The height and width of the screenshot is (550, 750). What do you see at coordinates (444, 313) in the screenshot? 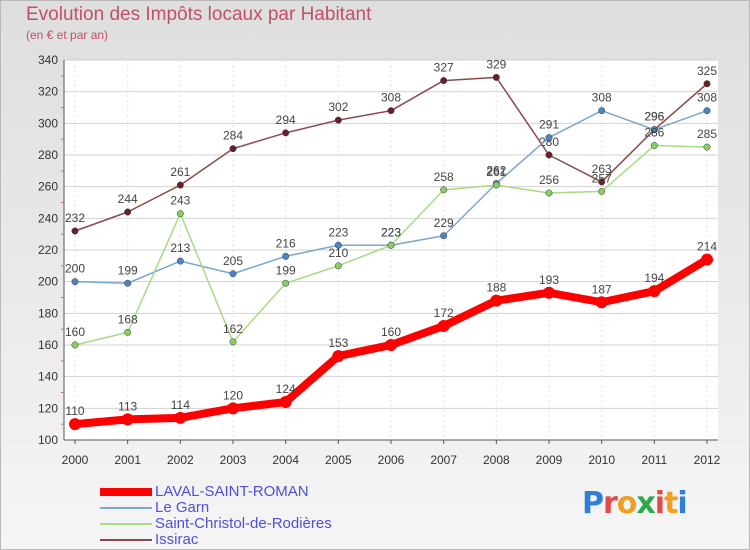
I see `data-label: 172` at bounding box center [444, 313].